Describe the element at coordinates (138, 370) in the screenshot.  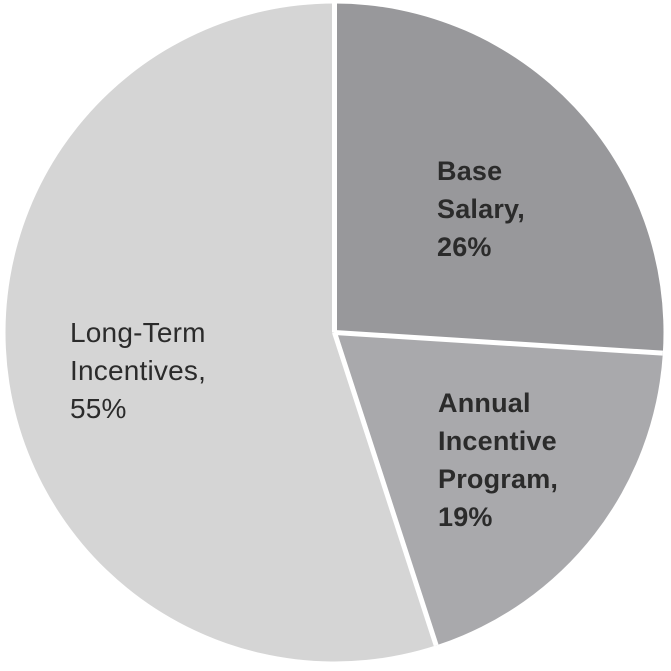
I see `slice-label-long-term-incentives: Long-Term Incentives, 55%` at that location.